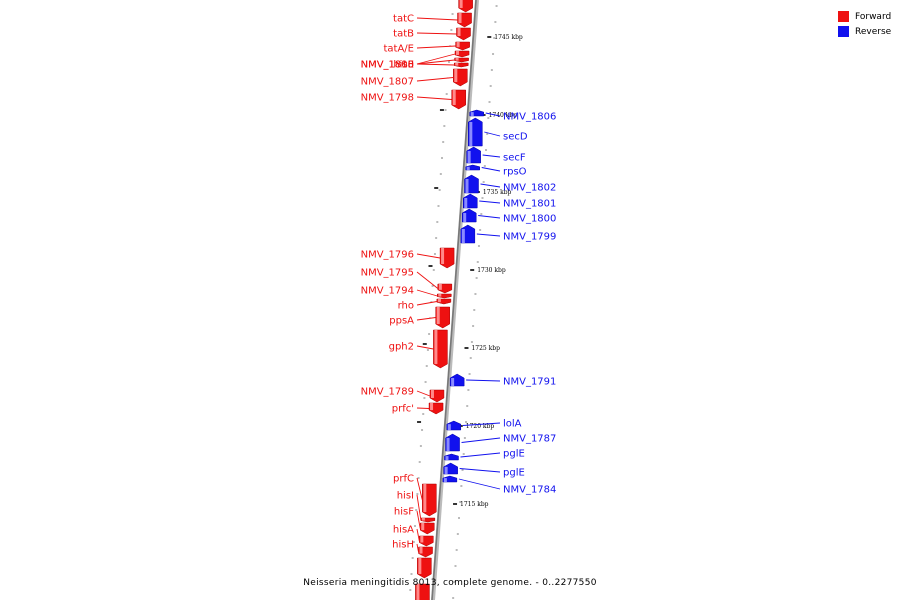 This screenshot has width=900, height=600. I want to click on backbone-shadow, so click(455, 300).